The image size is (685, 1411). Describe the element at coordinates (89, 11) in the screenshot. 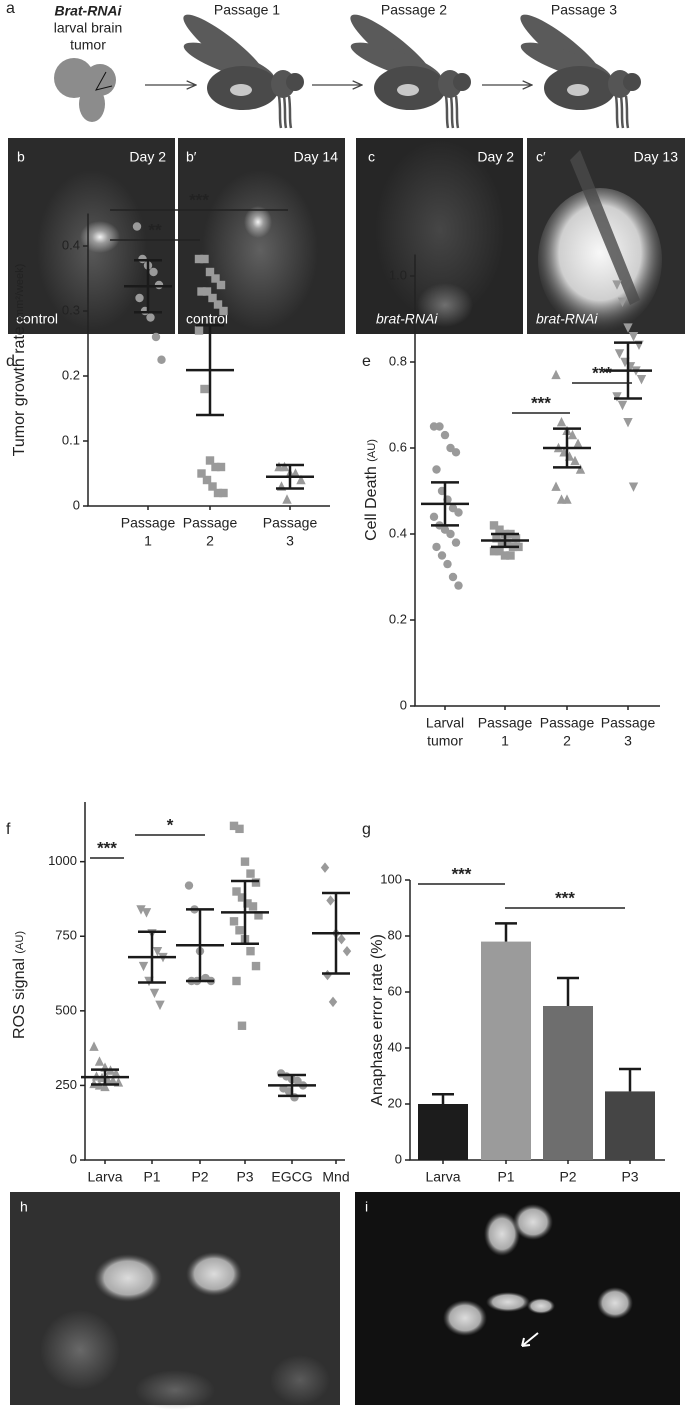

I see `tumor-label: Brat-RNAi` at that location.